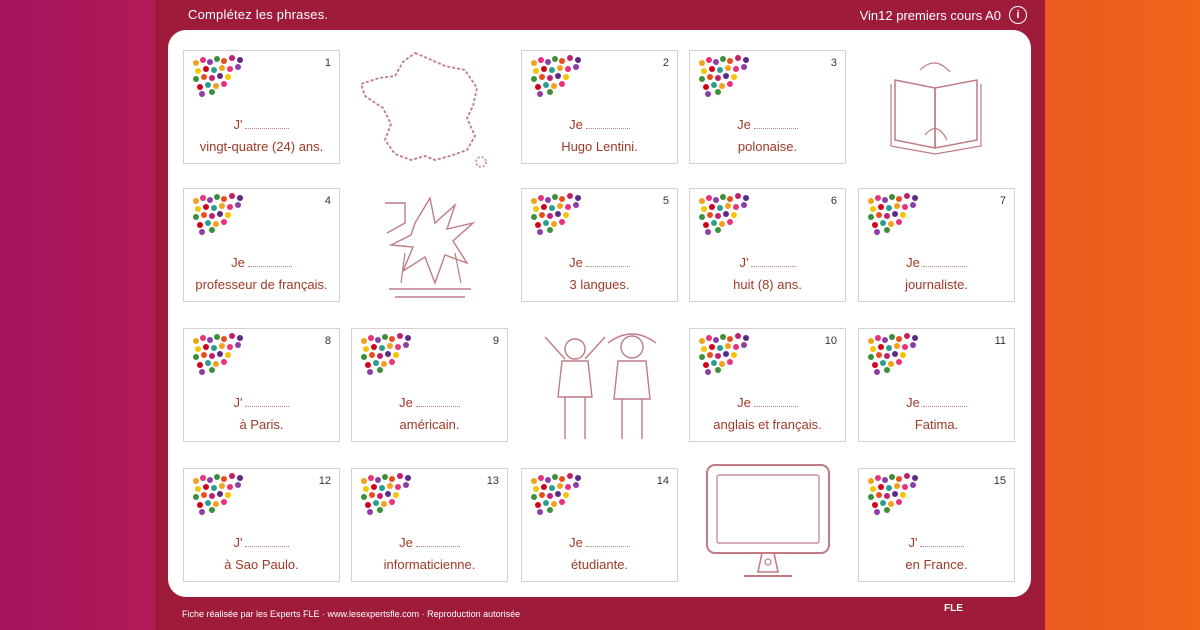  I want to click on card-number: 13, so click(492, 481).